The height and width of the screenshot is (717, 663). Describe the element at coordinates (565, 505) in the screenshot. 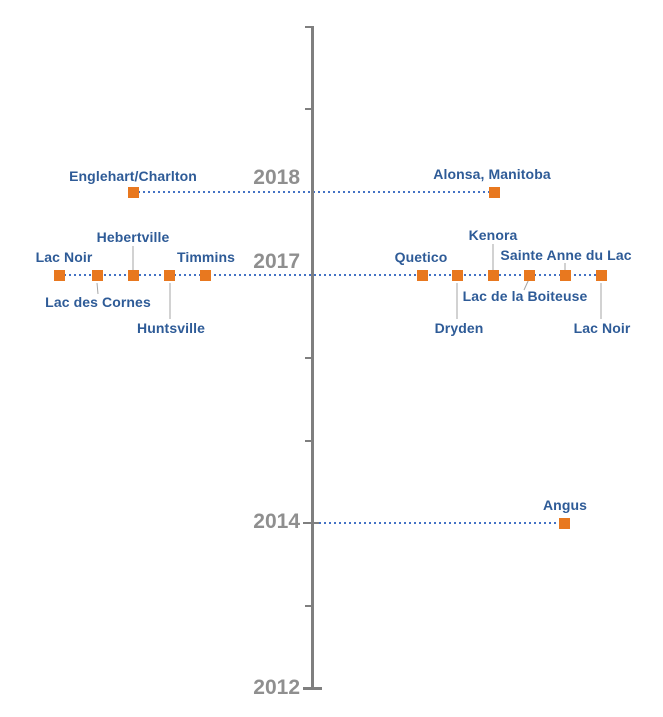

I see `data-point-label-angus: Angus` at that location.